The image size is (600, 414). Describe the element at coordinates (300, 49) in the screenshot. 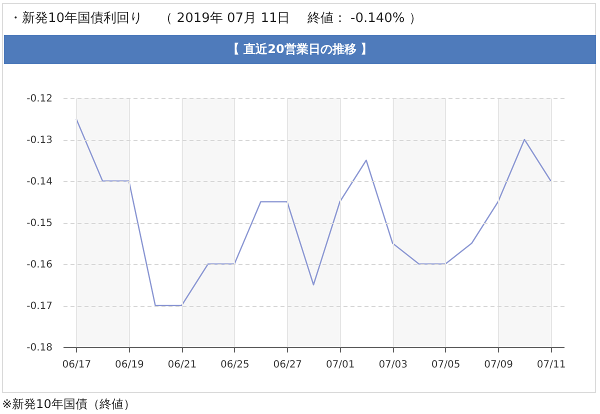

I see `chart-subtitle: 【 直近20営業日の推移 】` at that location.